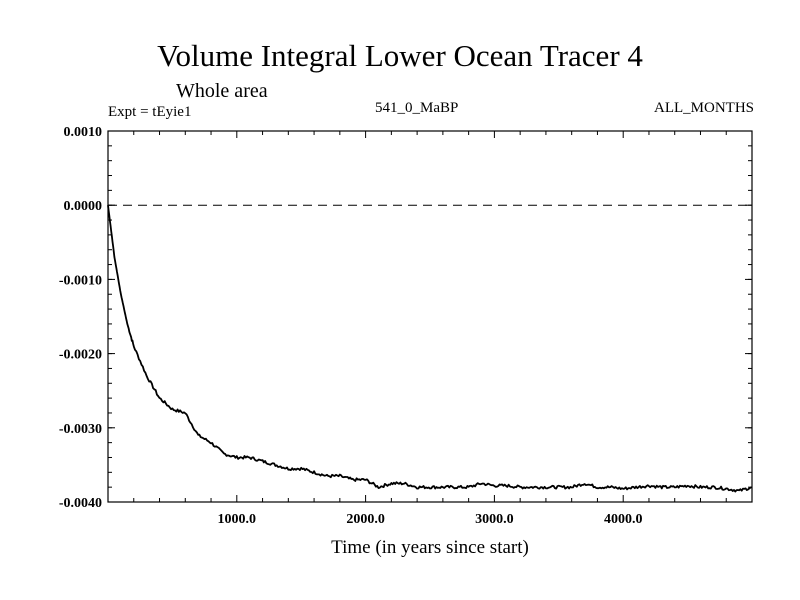 This screenshot has width=800, height=600. Describe the element at coordinates (417, 108) in the screenshot. I see `period-label: 541_0_MaBP` at that location.